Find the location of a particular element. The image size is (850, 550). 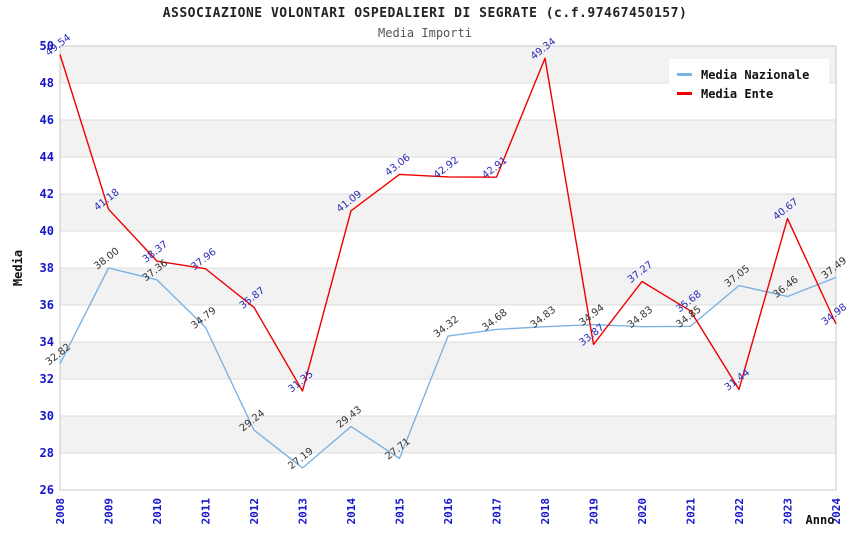

legend-item-media-ente: Media Ente is located at coordinates (750, 93).